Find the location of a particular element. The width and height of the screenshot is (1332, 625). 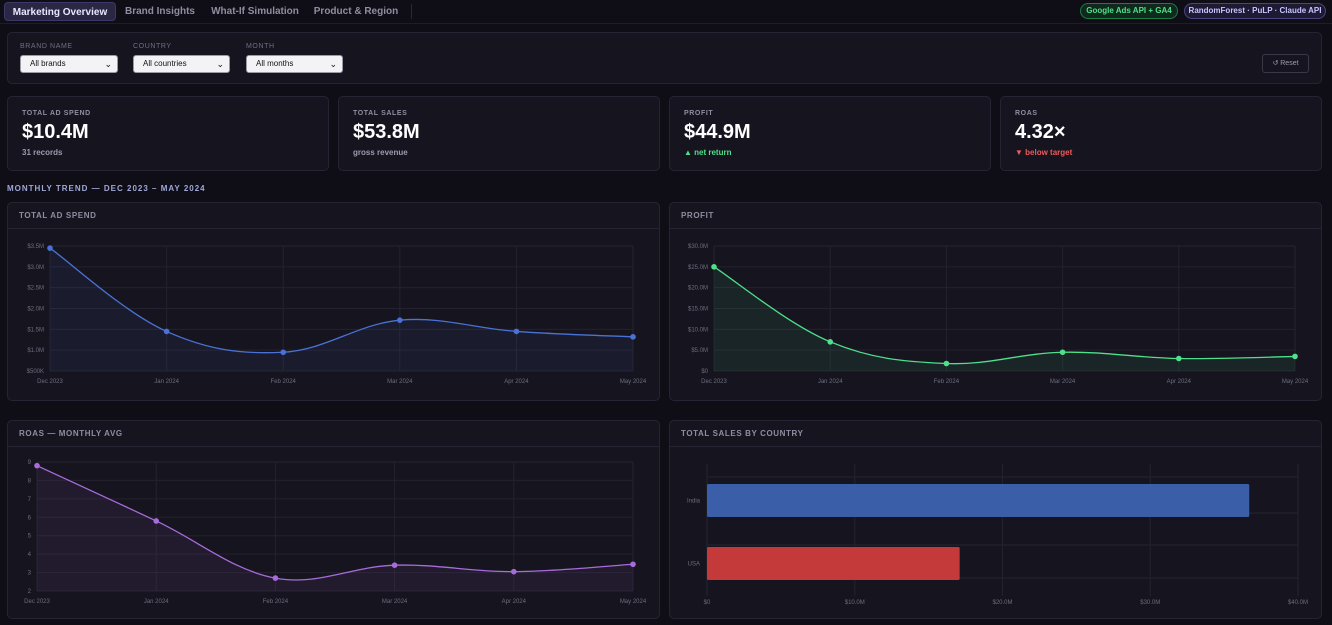

panel-header: Profit is located at coordinates (995, 216).